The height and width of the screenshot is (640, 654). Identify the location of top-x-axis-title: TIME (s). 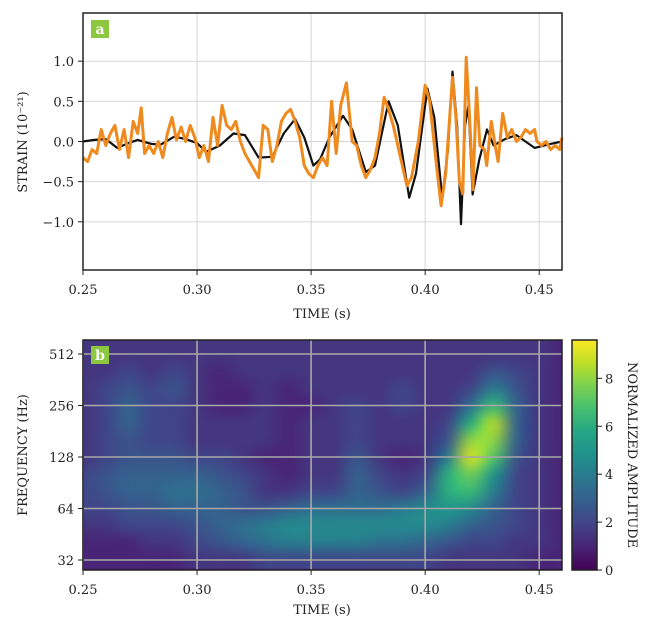
(322, 314).